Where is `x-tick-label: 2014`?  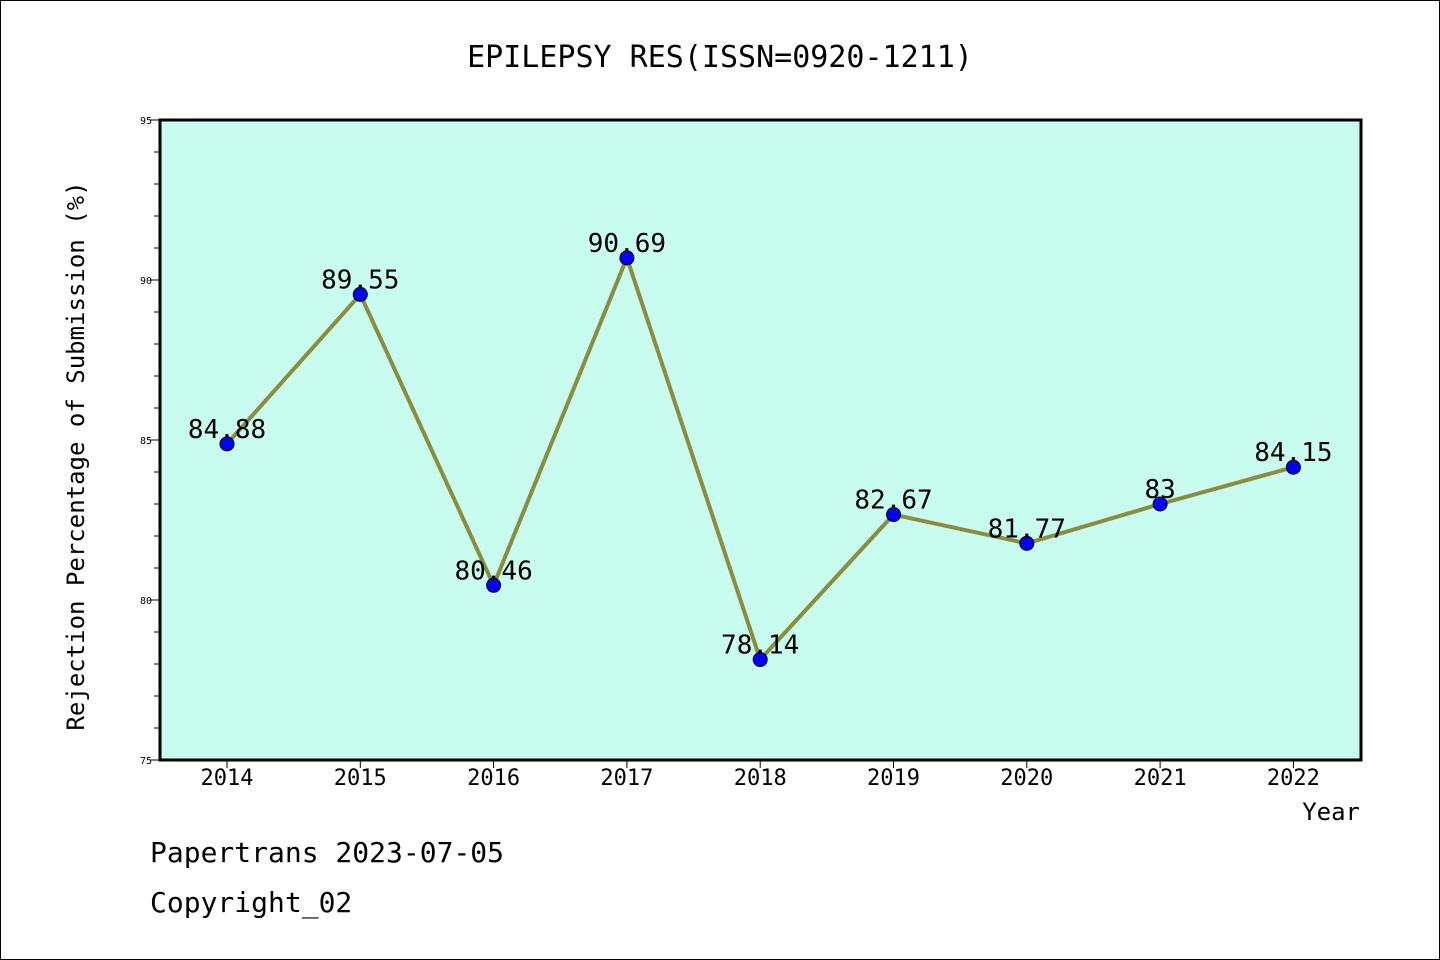 x-tick-label: 2014 is located at coordinates (227, 778).